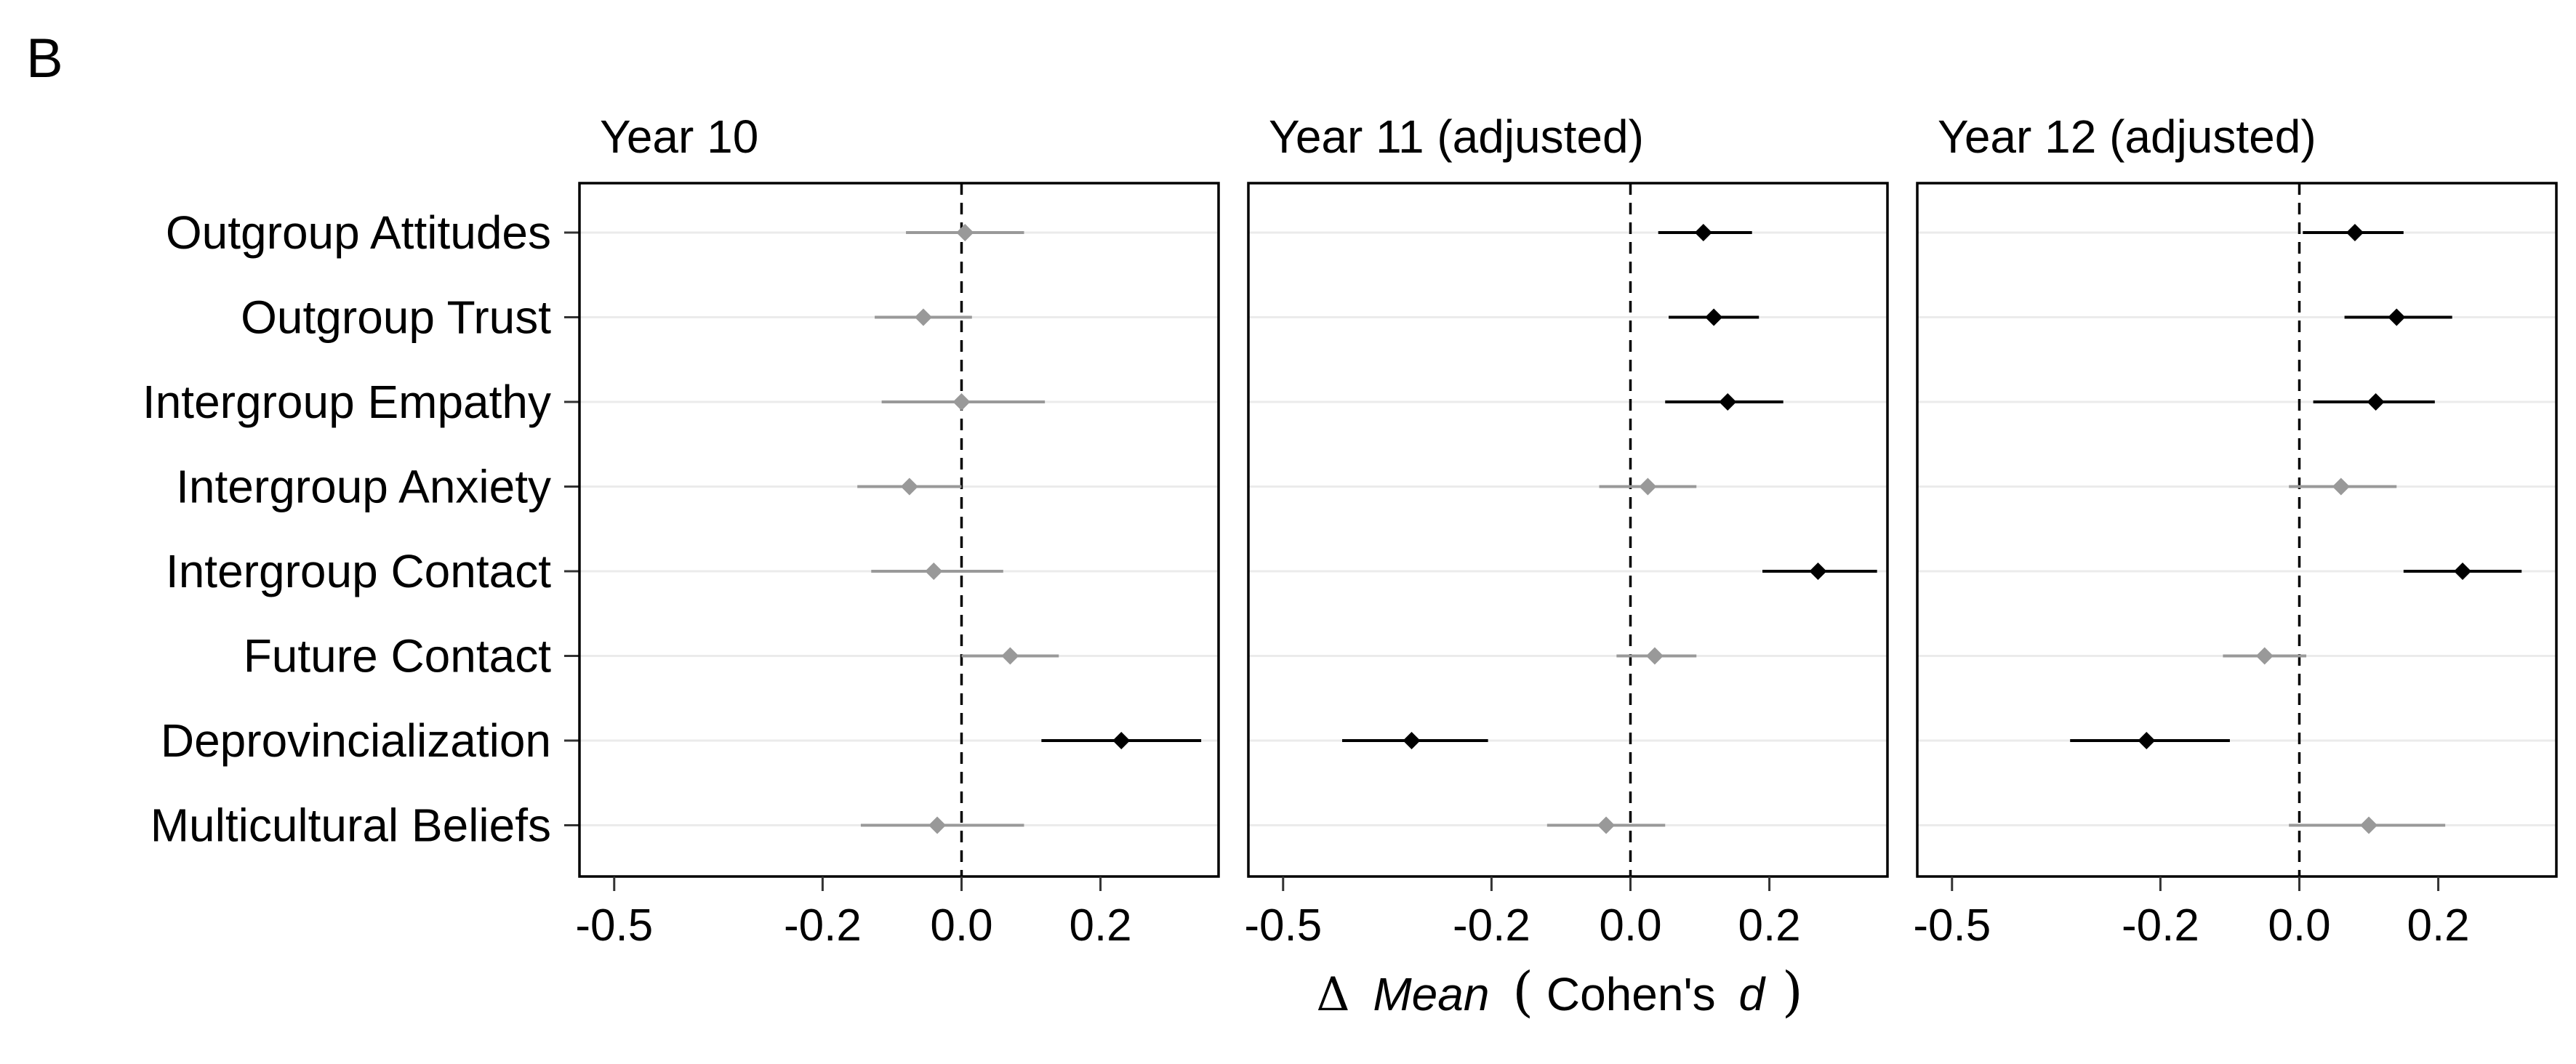  I want to click on panel-label: B, so click(45, 59).